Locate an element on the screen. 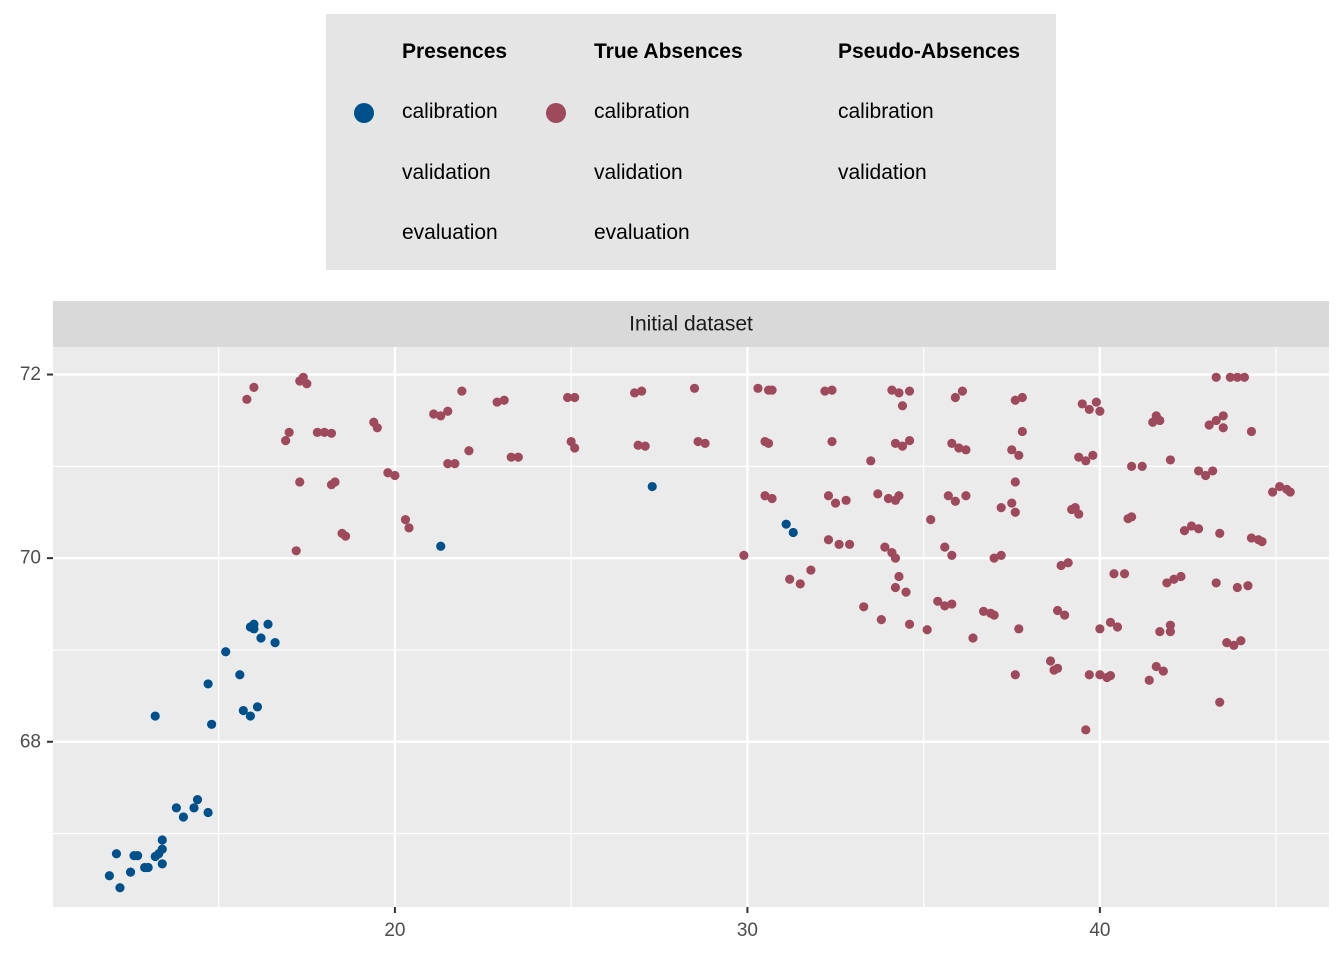  y-tick-label: 72 is located at coordinates (30, 374).